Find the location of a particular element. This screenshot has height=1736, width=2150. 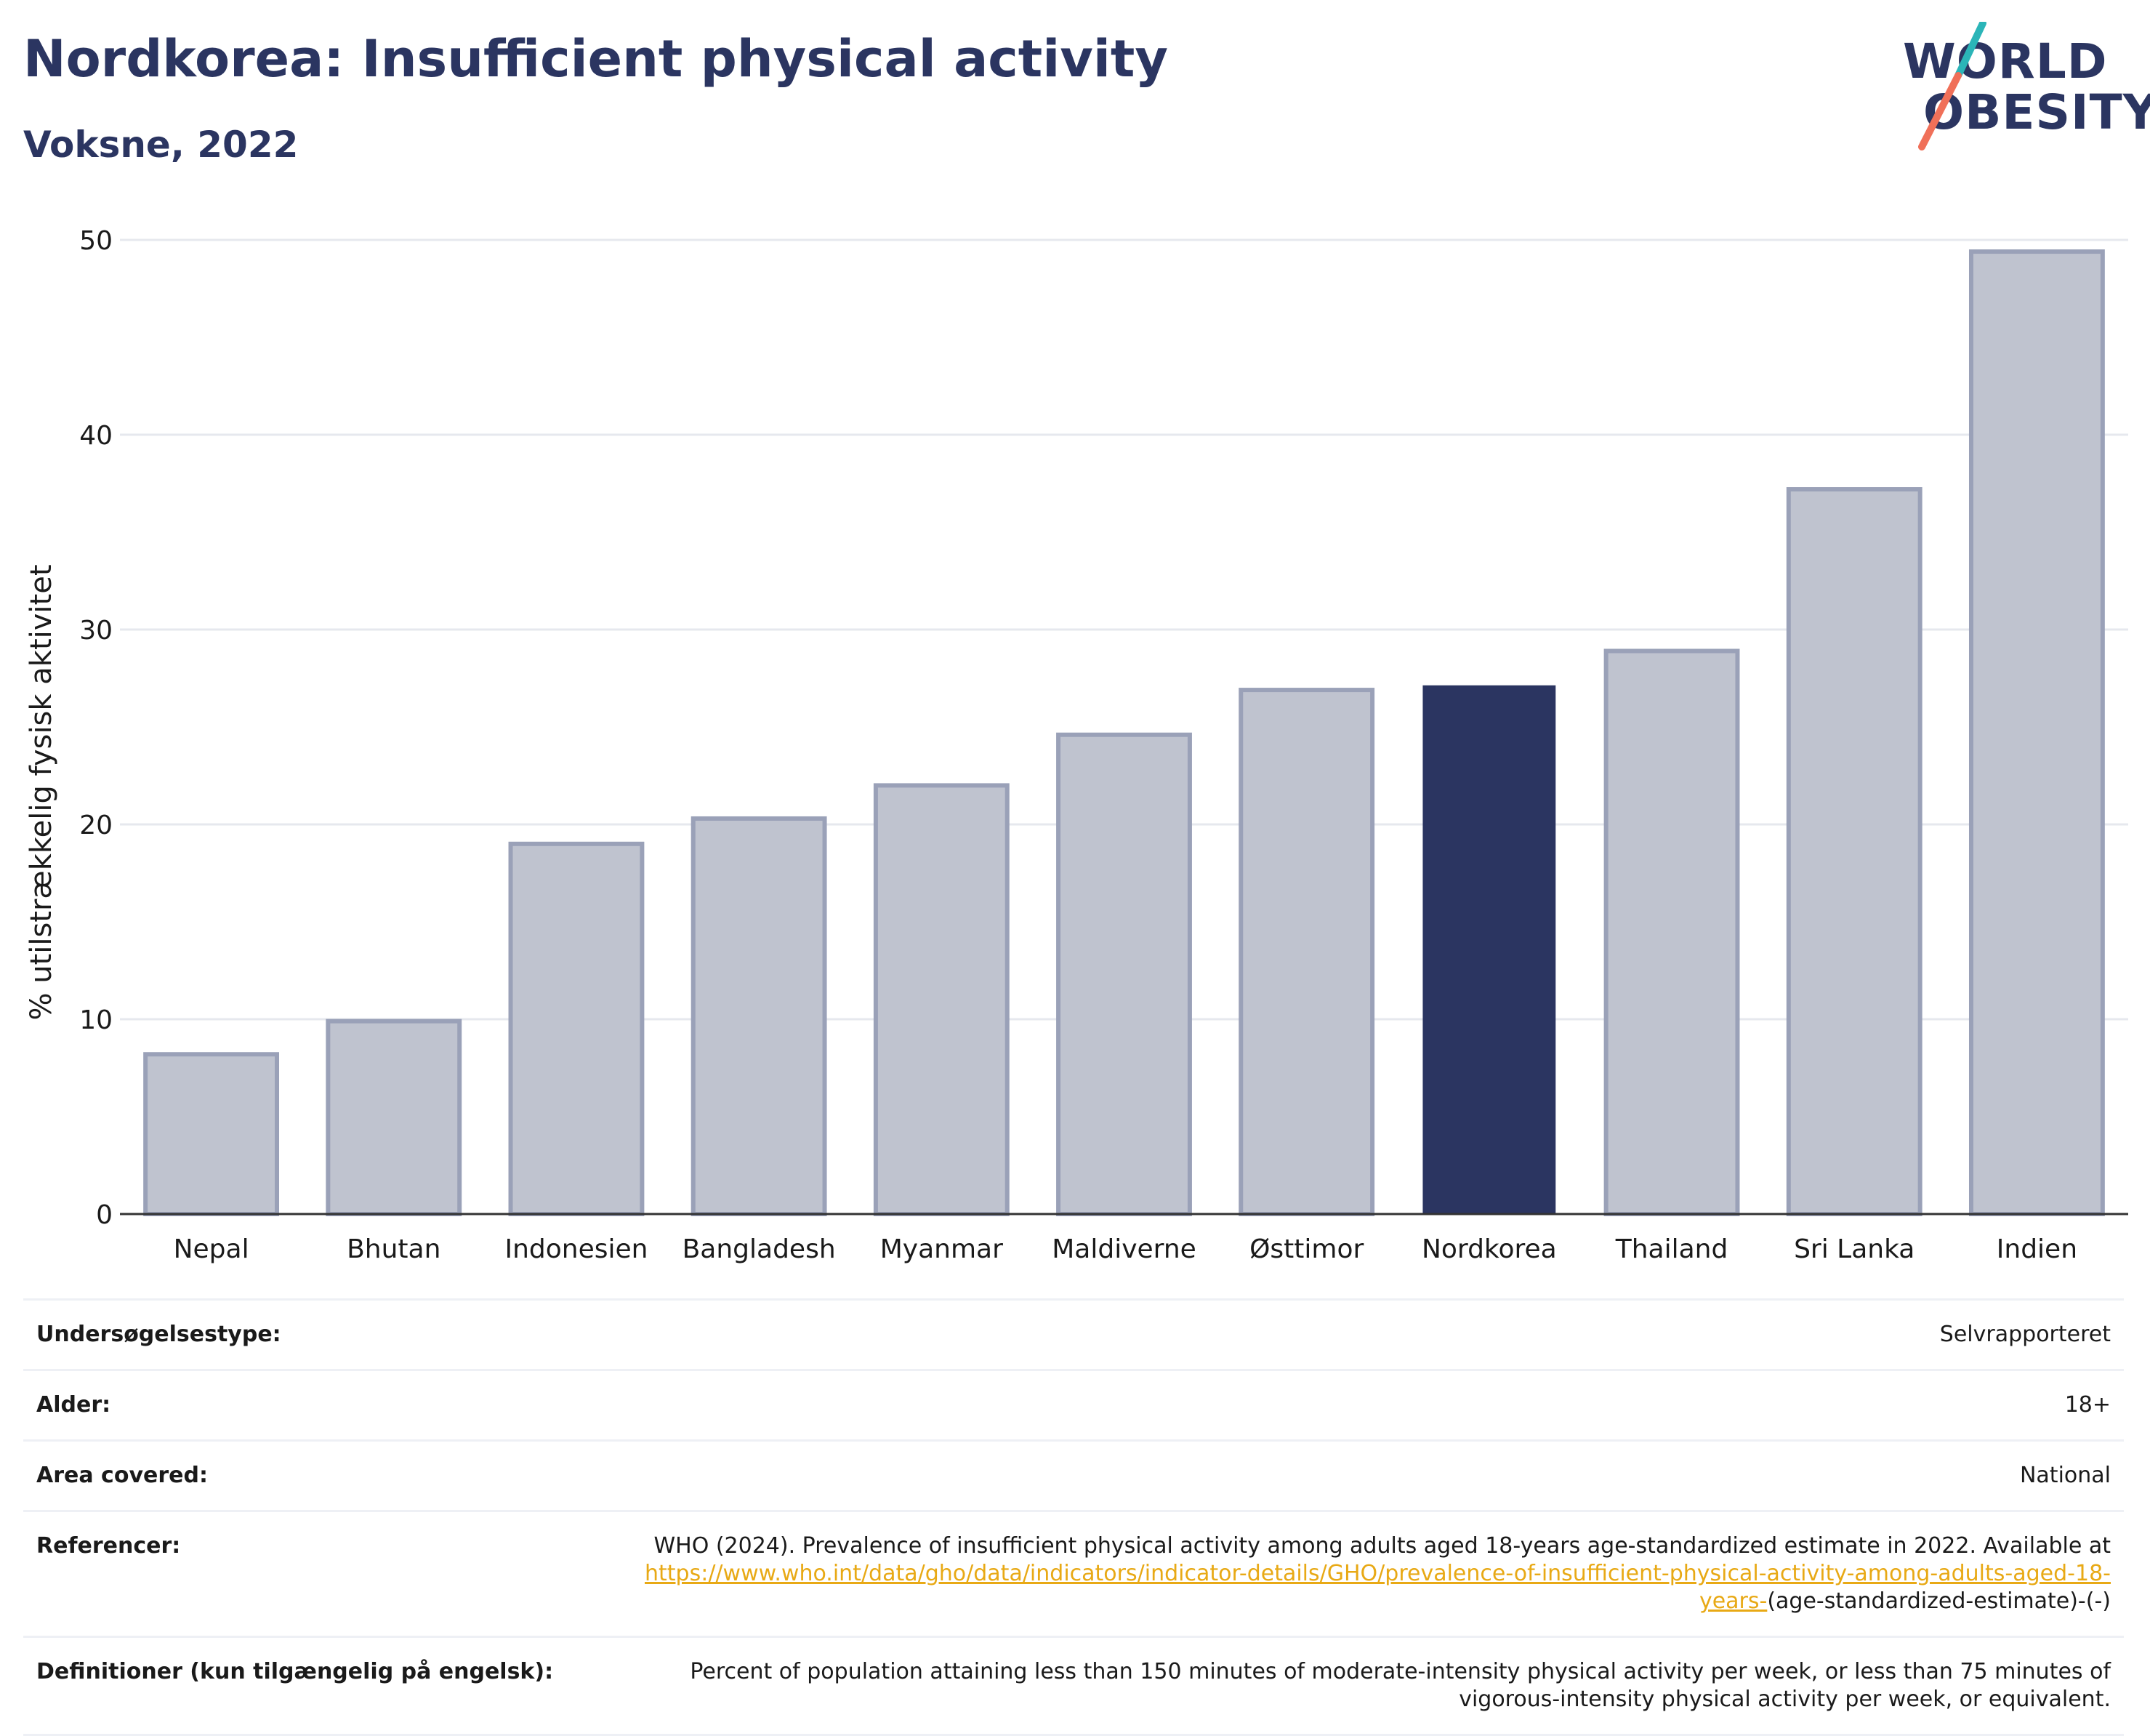

meta-value: 18+ is located at coordinates (2087, 1405).